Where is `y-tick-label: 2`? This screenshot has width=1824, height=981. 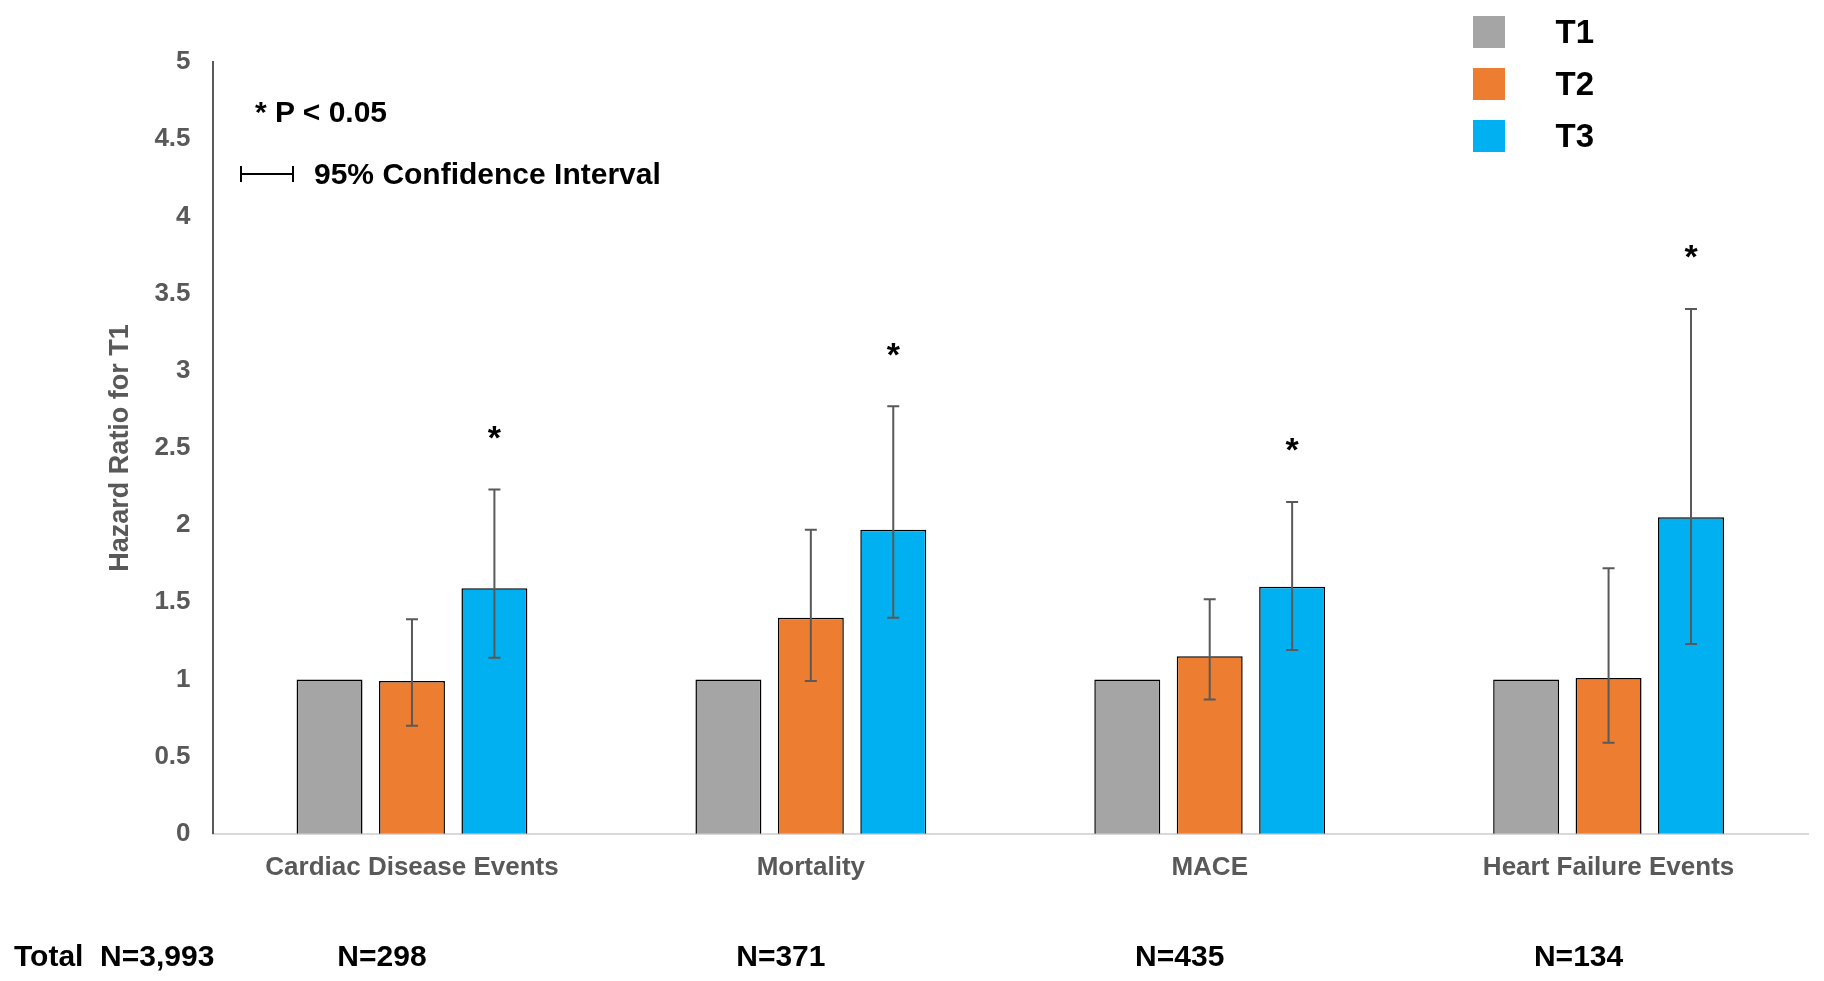 y-tick-label: 2 is located at coordinates (183, 523).